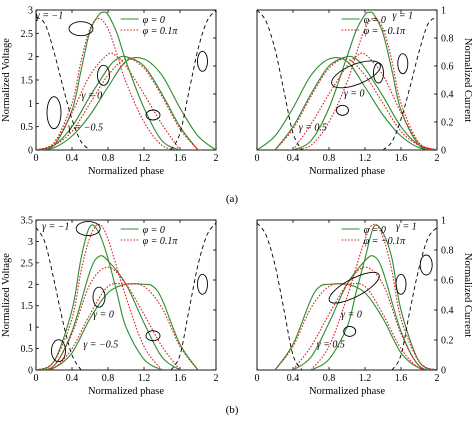 Image resolution: width=474 pixels, height=425 pixels. What do you see at coordinates (55, 226) in the screenshot?
I see `annotation-label: γ = −1` at bounding box center [55, 226].